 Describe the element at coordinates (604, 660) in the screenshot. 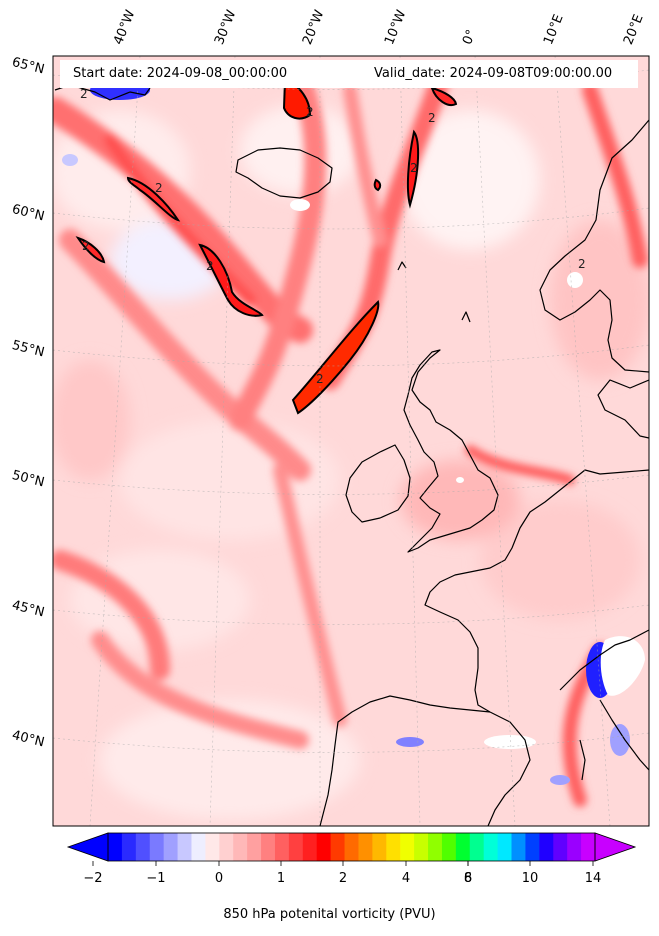

I see `coast-alps` at that location.